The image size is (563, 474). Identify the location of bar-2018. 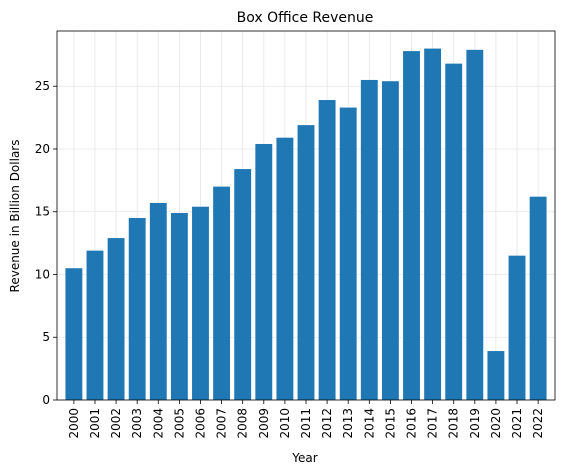
(454, 231).